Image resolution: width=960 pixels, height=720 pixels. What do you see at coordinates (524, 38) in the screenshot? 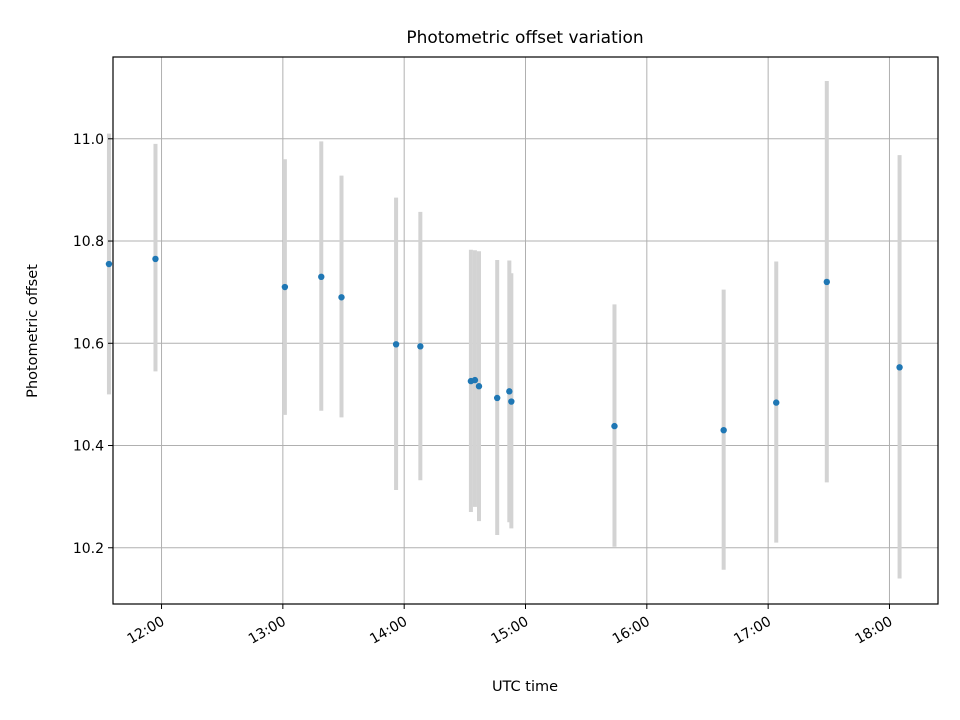
I see `chart-title: Photometric offset variation` at bounding box center [524, 38].